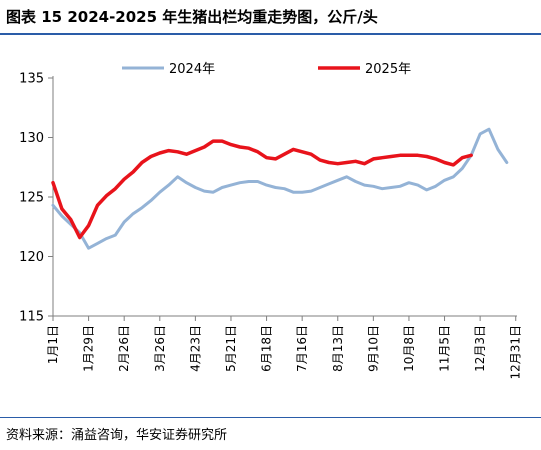 This screenshot has width=541, height=450. What do you see at coordinates (31, 257) in the screenshot?
I see `y-tick-label: 120` at bounding box center [31, 257].